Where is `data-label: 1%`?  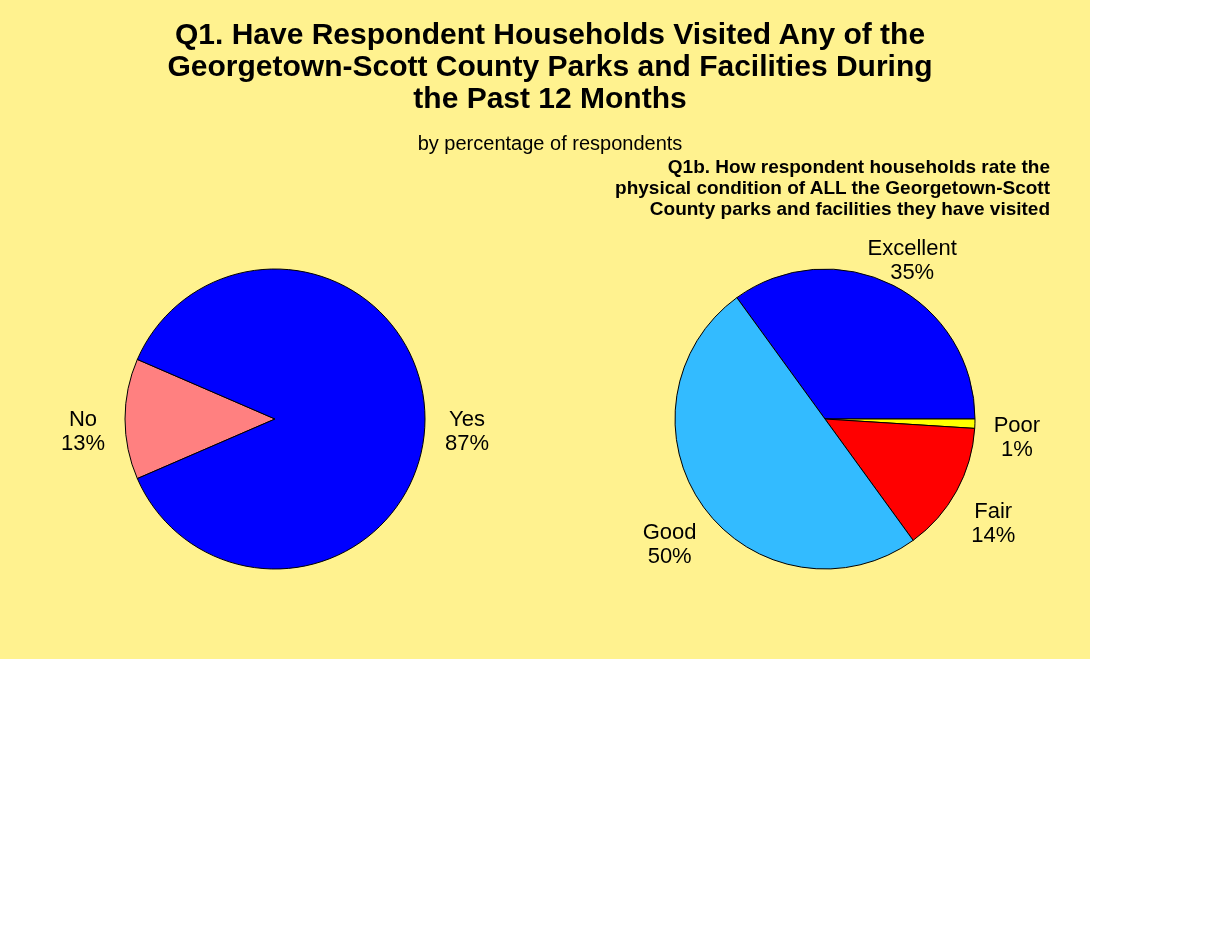
data-label: 1% is located at coordinates (1017, 449).